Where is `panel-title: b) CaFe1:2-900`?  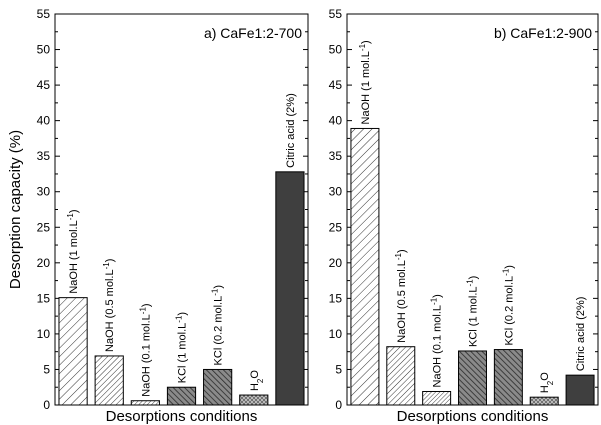
panel-title: b) CaFe1:2-900 is located at coordinates (543, 33).